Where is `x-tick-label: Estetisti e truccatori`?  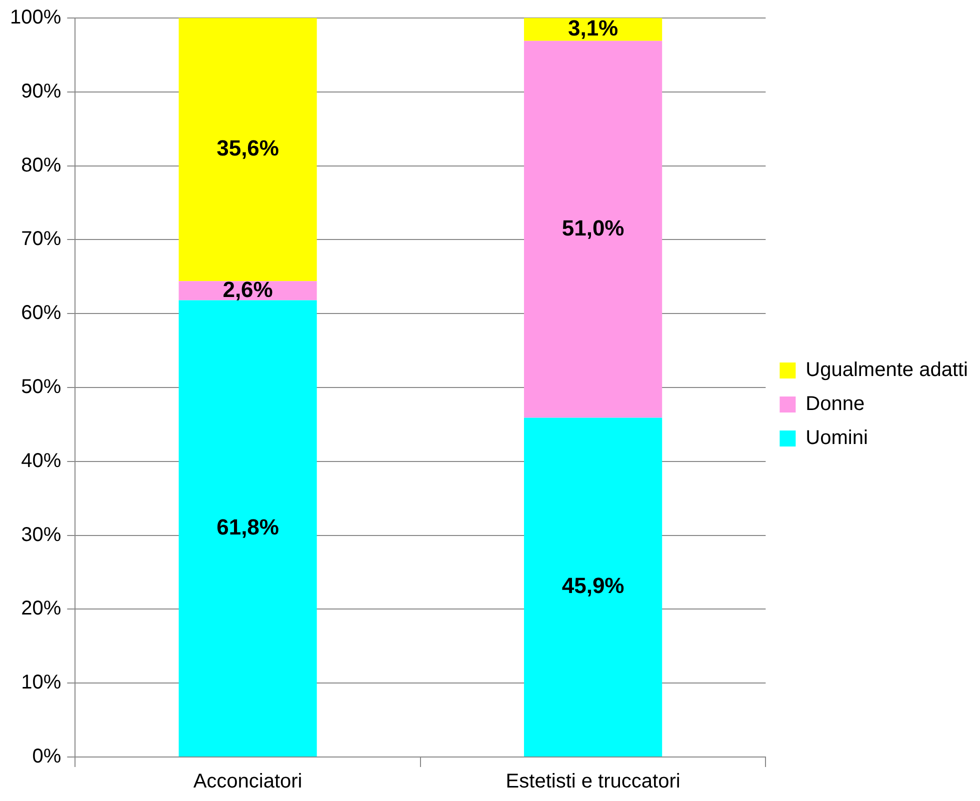
x-tick-label: Estetisti e truccatori is located at coordinates (593, 781).